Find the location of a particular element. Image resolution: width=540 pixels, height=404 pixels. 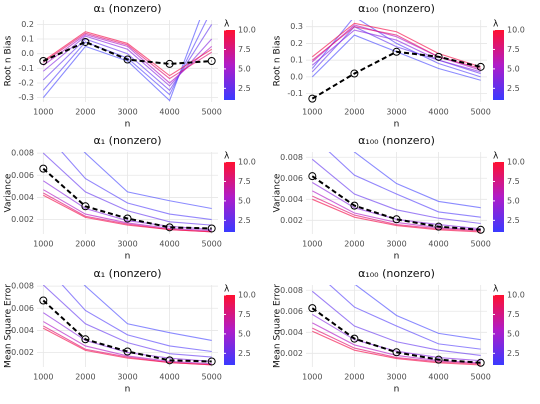

y-tick-label: 0.2 is located at coordinates (27, 24).